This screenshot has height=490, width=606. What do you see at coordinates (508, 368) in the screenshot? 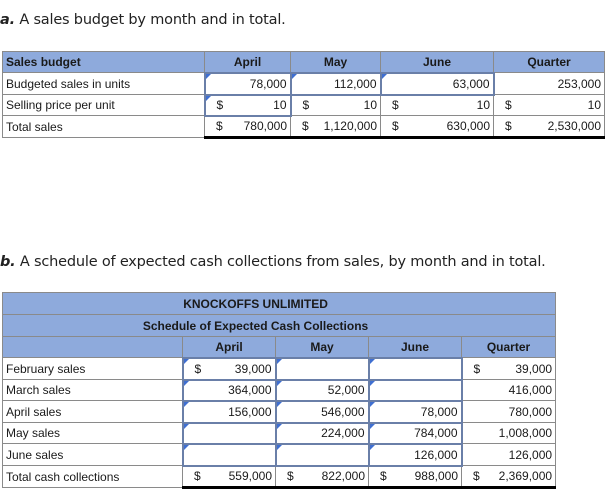
I see `feb-quarter: $39,000` at bounding box center [508, 368].